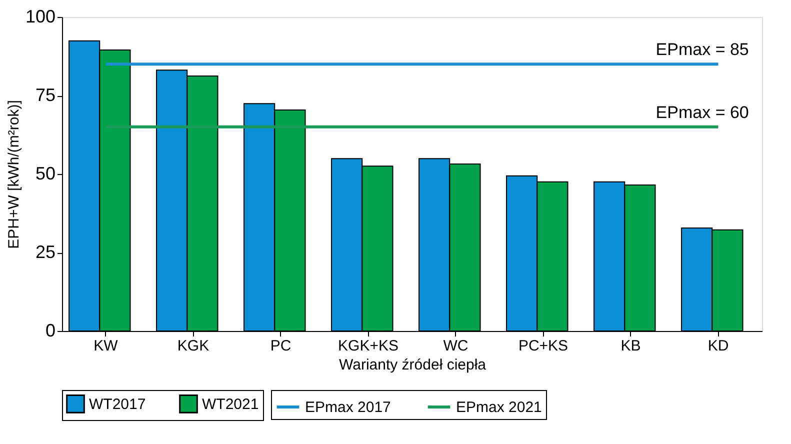  Describe the element at coordinates (499, 407) in the screenshot. I see `legend-label: EPmax 2021` at that location.